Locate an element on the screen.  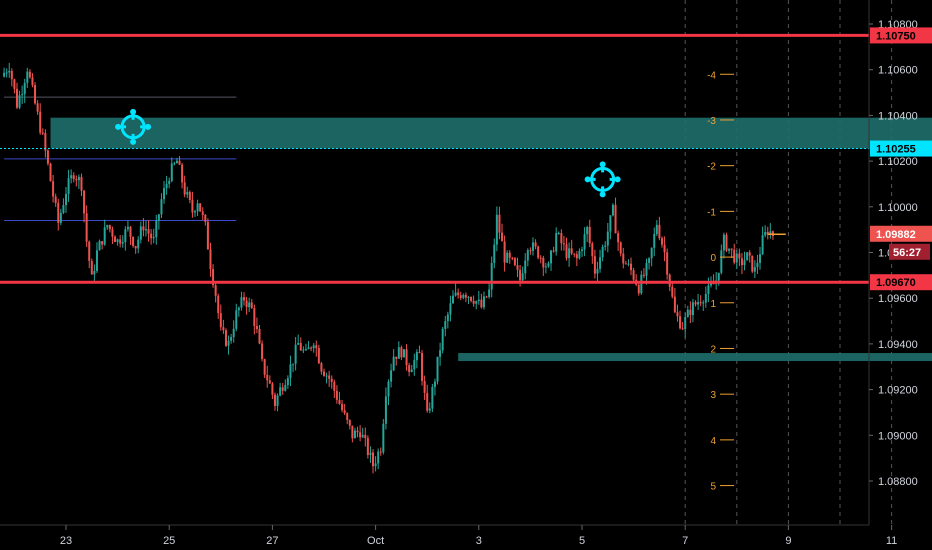
fib-extension: -4 -3 -2 -1 0 1 2 3 4 5 is located at coordinates (746, 281).